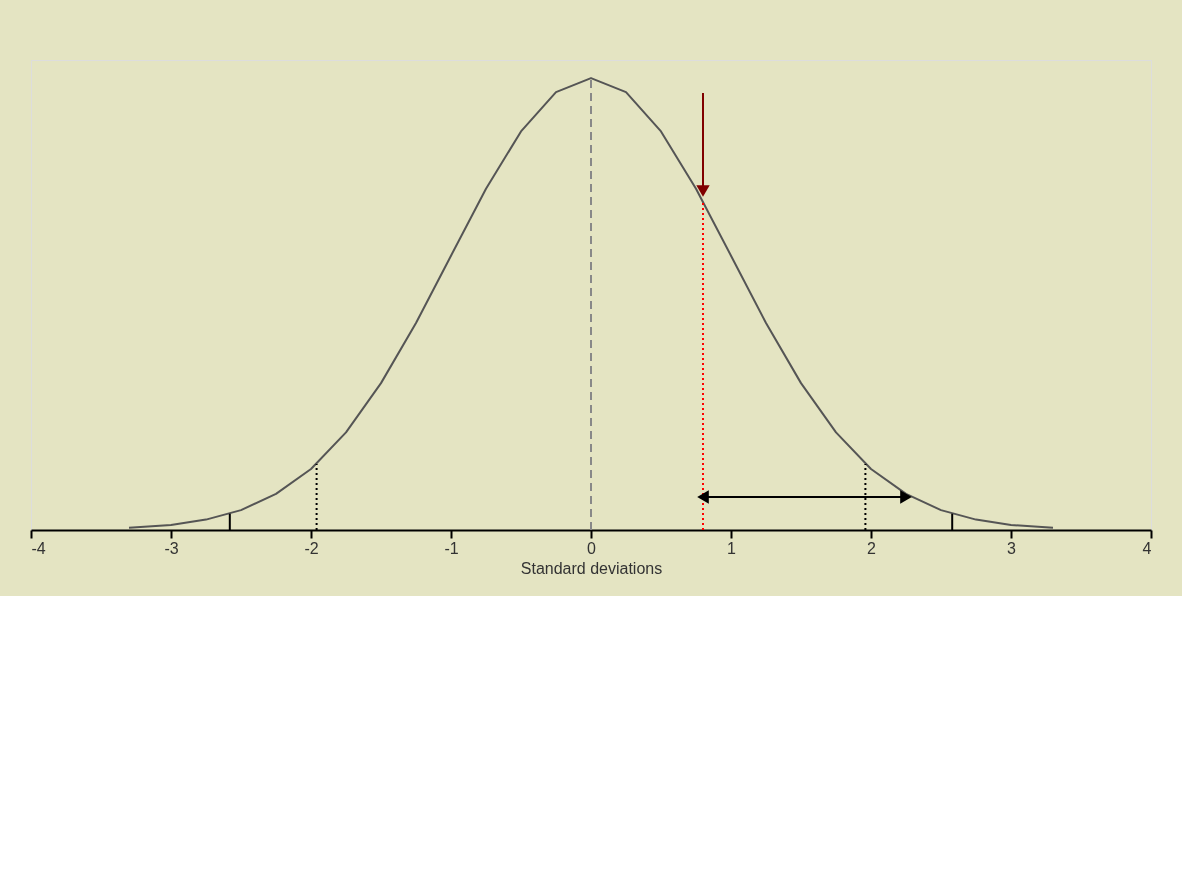  What do you see at coordinates (732, 548) in the screenshot?
I see `x-tick-label: 1` at bounding box center [732, 548].